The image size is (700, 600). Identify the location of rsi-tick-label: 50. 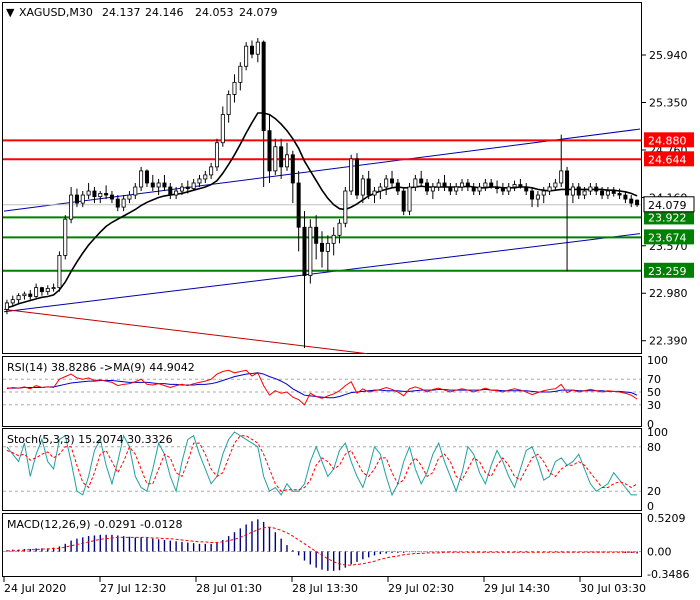
(654, 392).